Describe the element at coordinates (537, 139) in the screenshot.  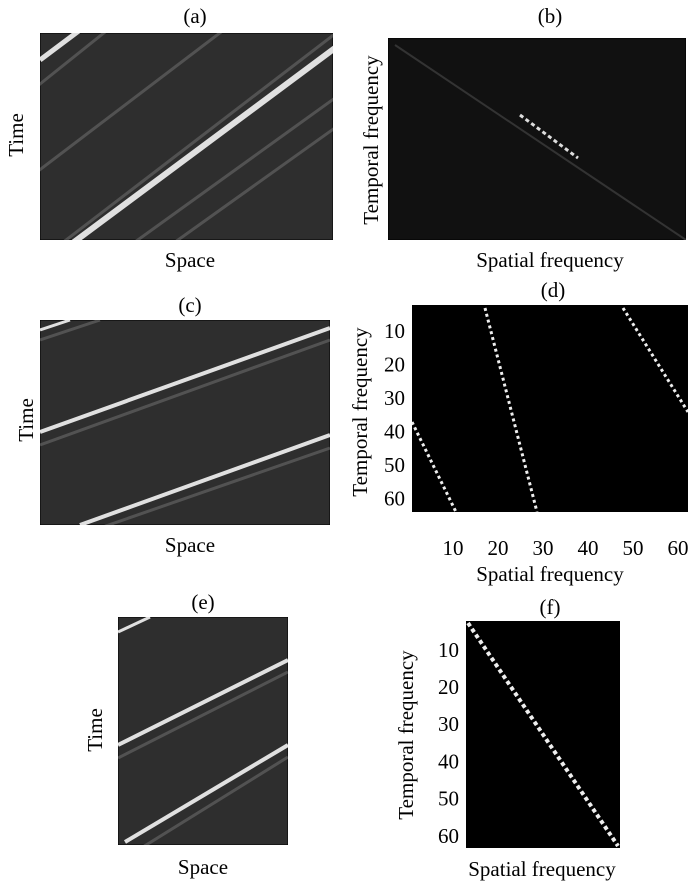
I see `panel-b-image` at that location.